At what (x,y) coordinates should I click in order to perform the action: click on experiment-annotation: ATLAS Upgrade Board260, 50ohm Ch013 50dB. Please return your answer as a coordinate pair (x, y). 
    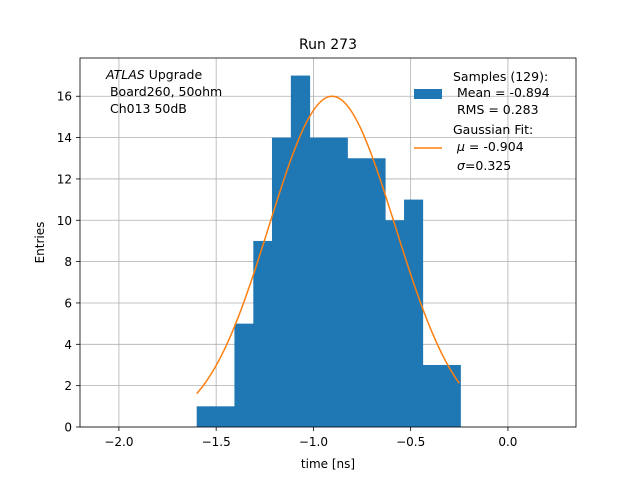
    Looking at the image, I should click on (163, 91).